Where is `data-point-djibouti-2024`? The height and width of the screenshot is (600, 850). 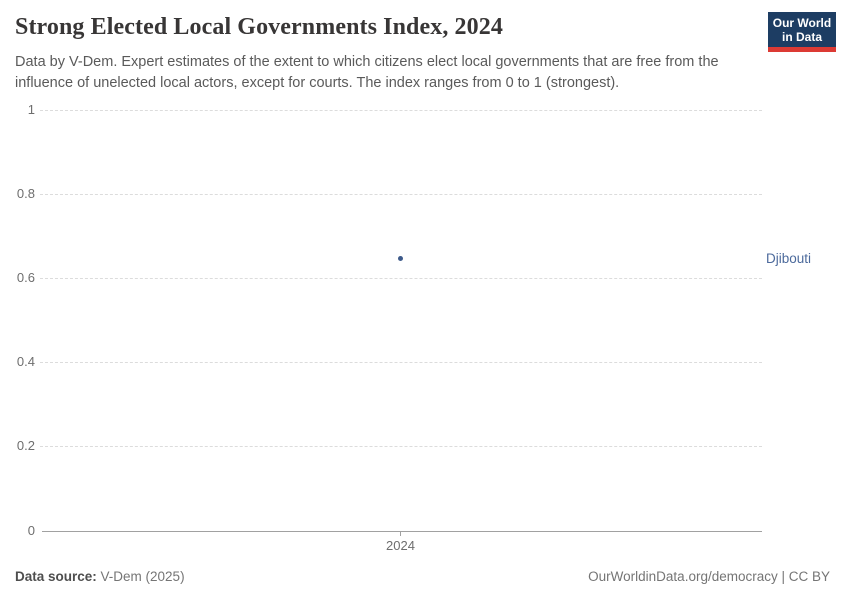
data-point-djibouti-2024 is located at coordinates (400, 258).